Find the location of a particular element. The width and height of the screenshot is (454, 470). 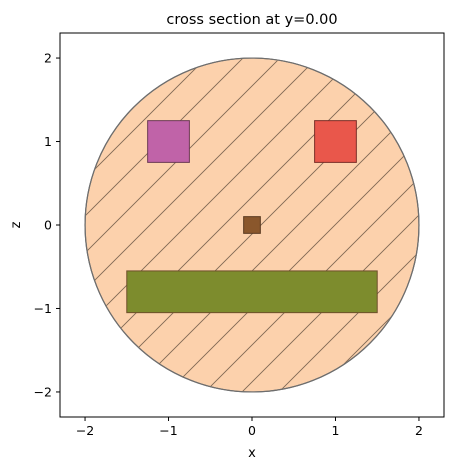

x-tick-label: −1 is located at coordinates (168, 430).